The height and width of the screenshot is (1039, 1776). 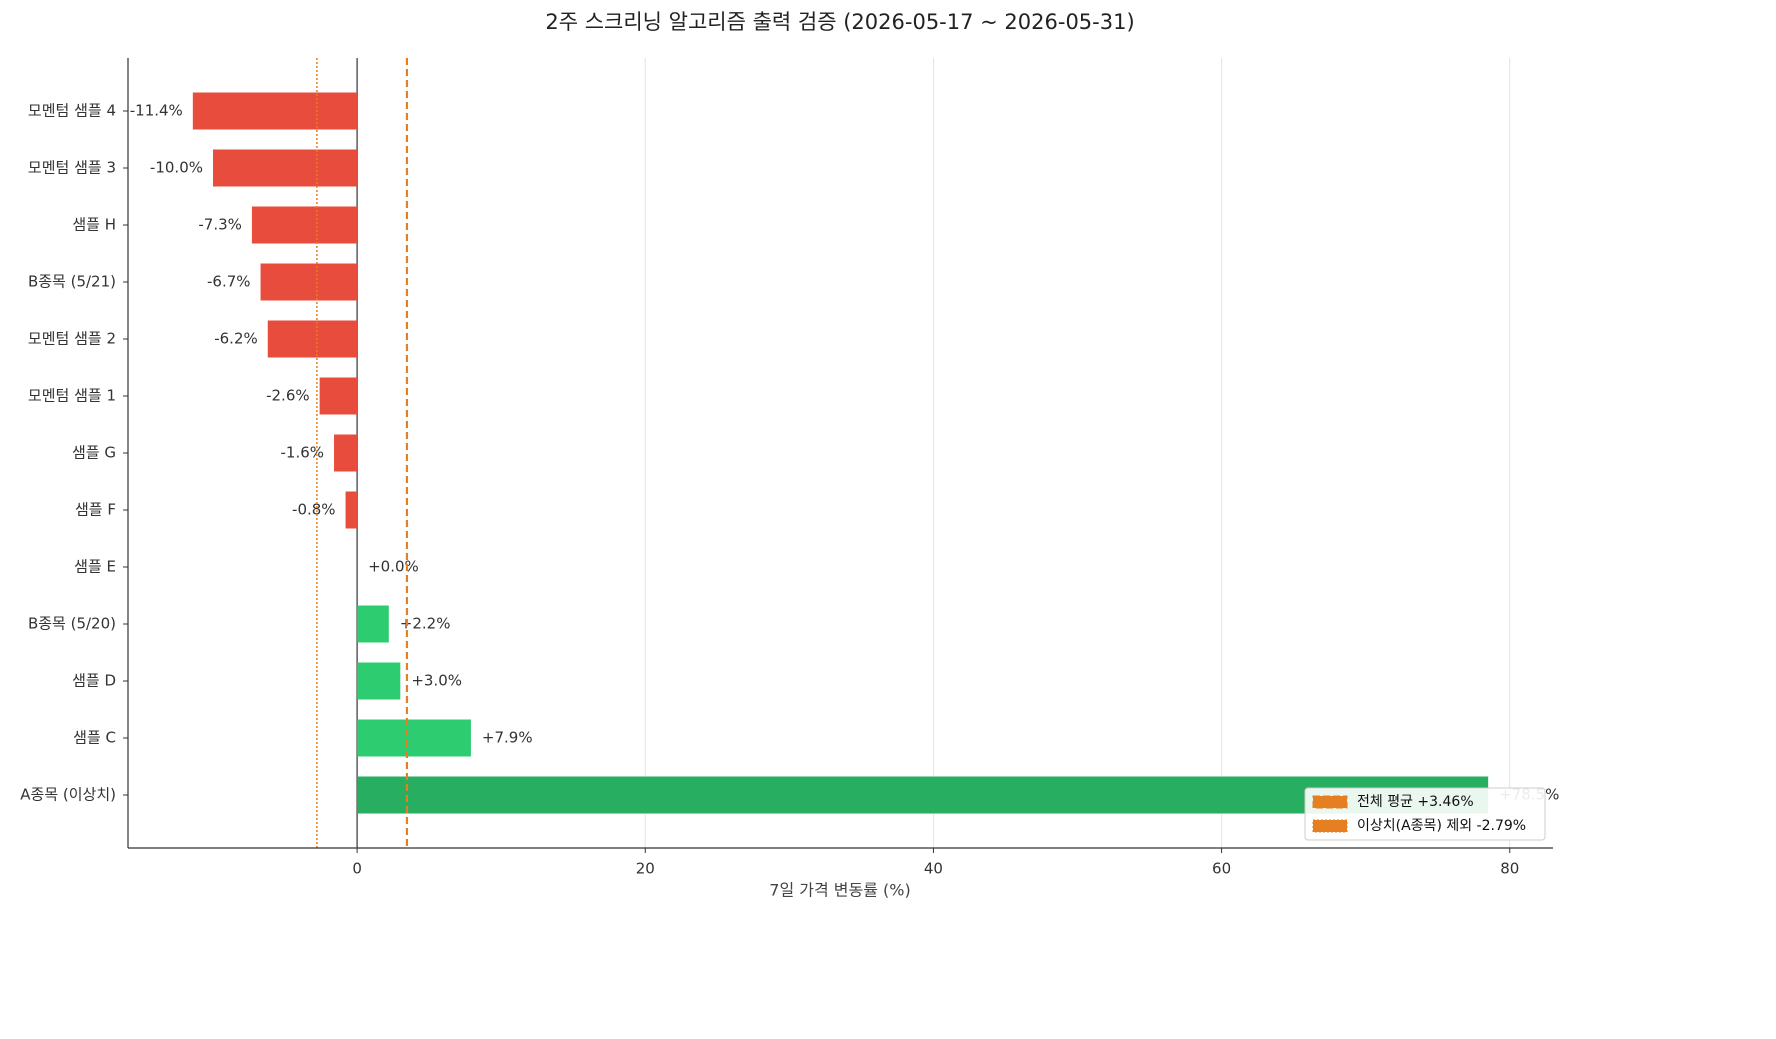 What do you see at coordinates (288, 396) in the screenshot?
I see `value-label: -2.6%` at bounding box center [288, 396].